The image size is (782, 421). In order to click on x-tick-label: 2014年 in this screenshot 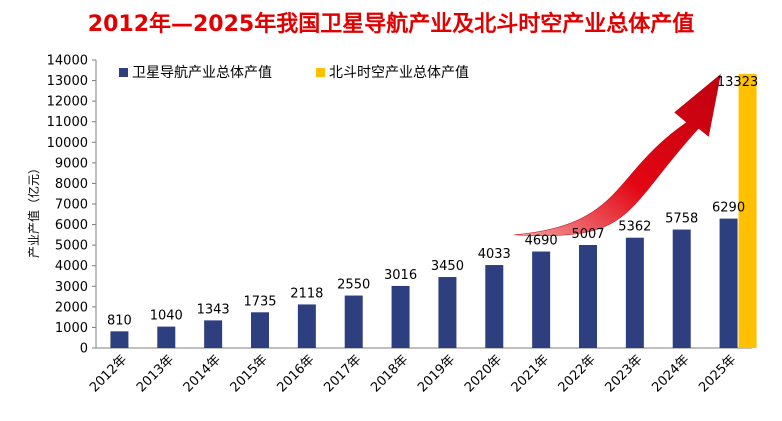, I will do `click(202, 373)`.